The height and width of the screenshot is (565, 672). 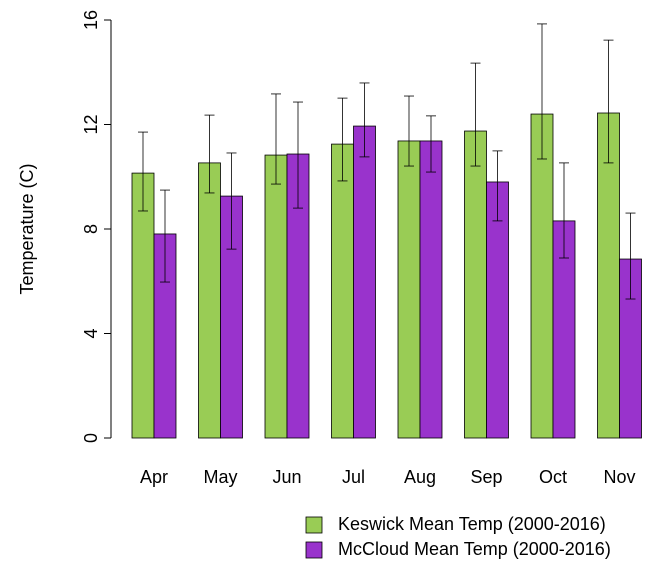 What do you see at coordinates (472, 524) in the screenshot?
I see `legend-label: Keswick Mean Temp (2000-2016)` at bounding box center [472, 524].